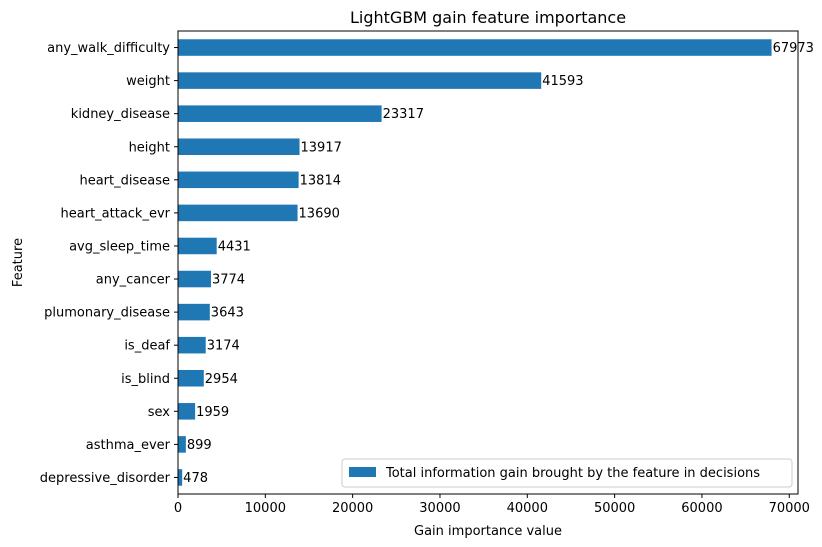  What do you see at coordinates (221, 379) in the screenshot?
I see `data-label-is_blind: 2954` at bounding box center [221, 379].